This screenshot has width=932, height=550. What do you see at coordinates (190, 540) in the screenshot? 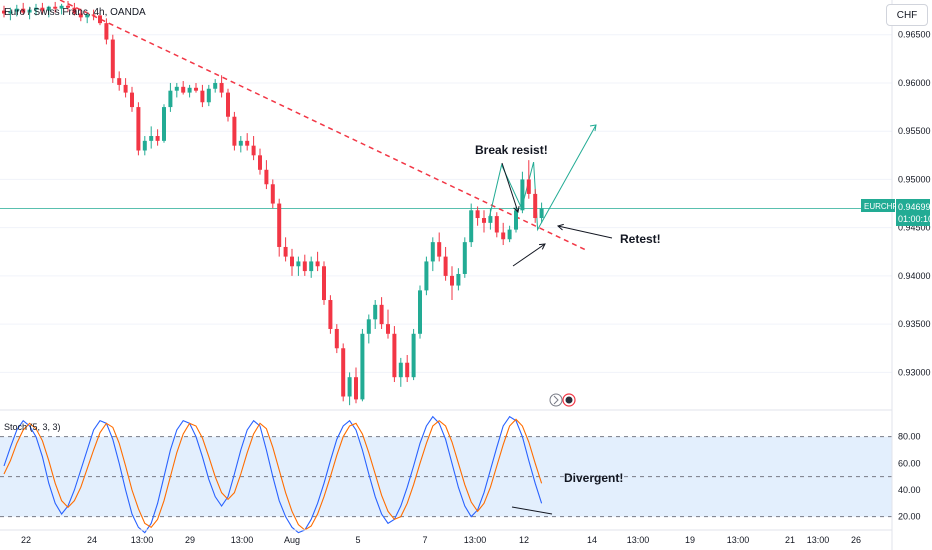
I see `time-tick-label: 29` at bounding box center [190, 540].